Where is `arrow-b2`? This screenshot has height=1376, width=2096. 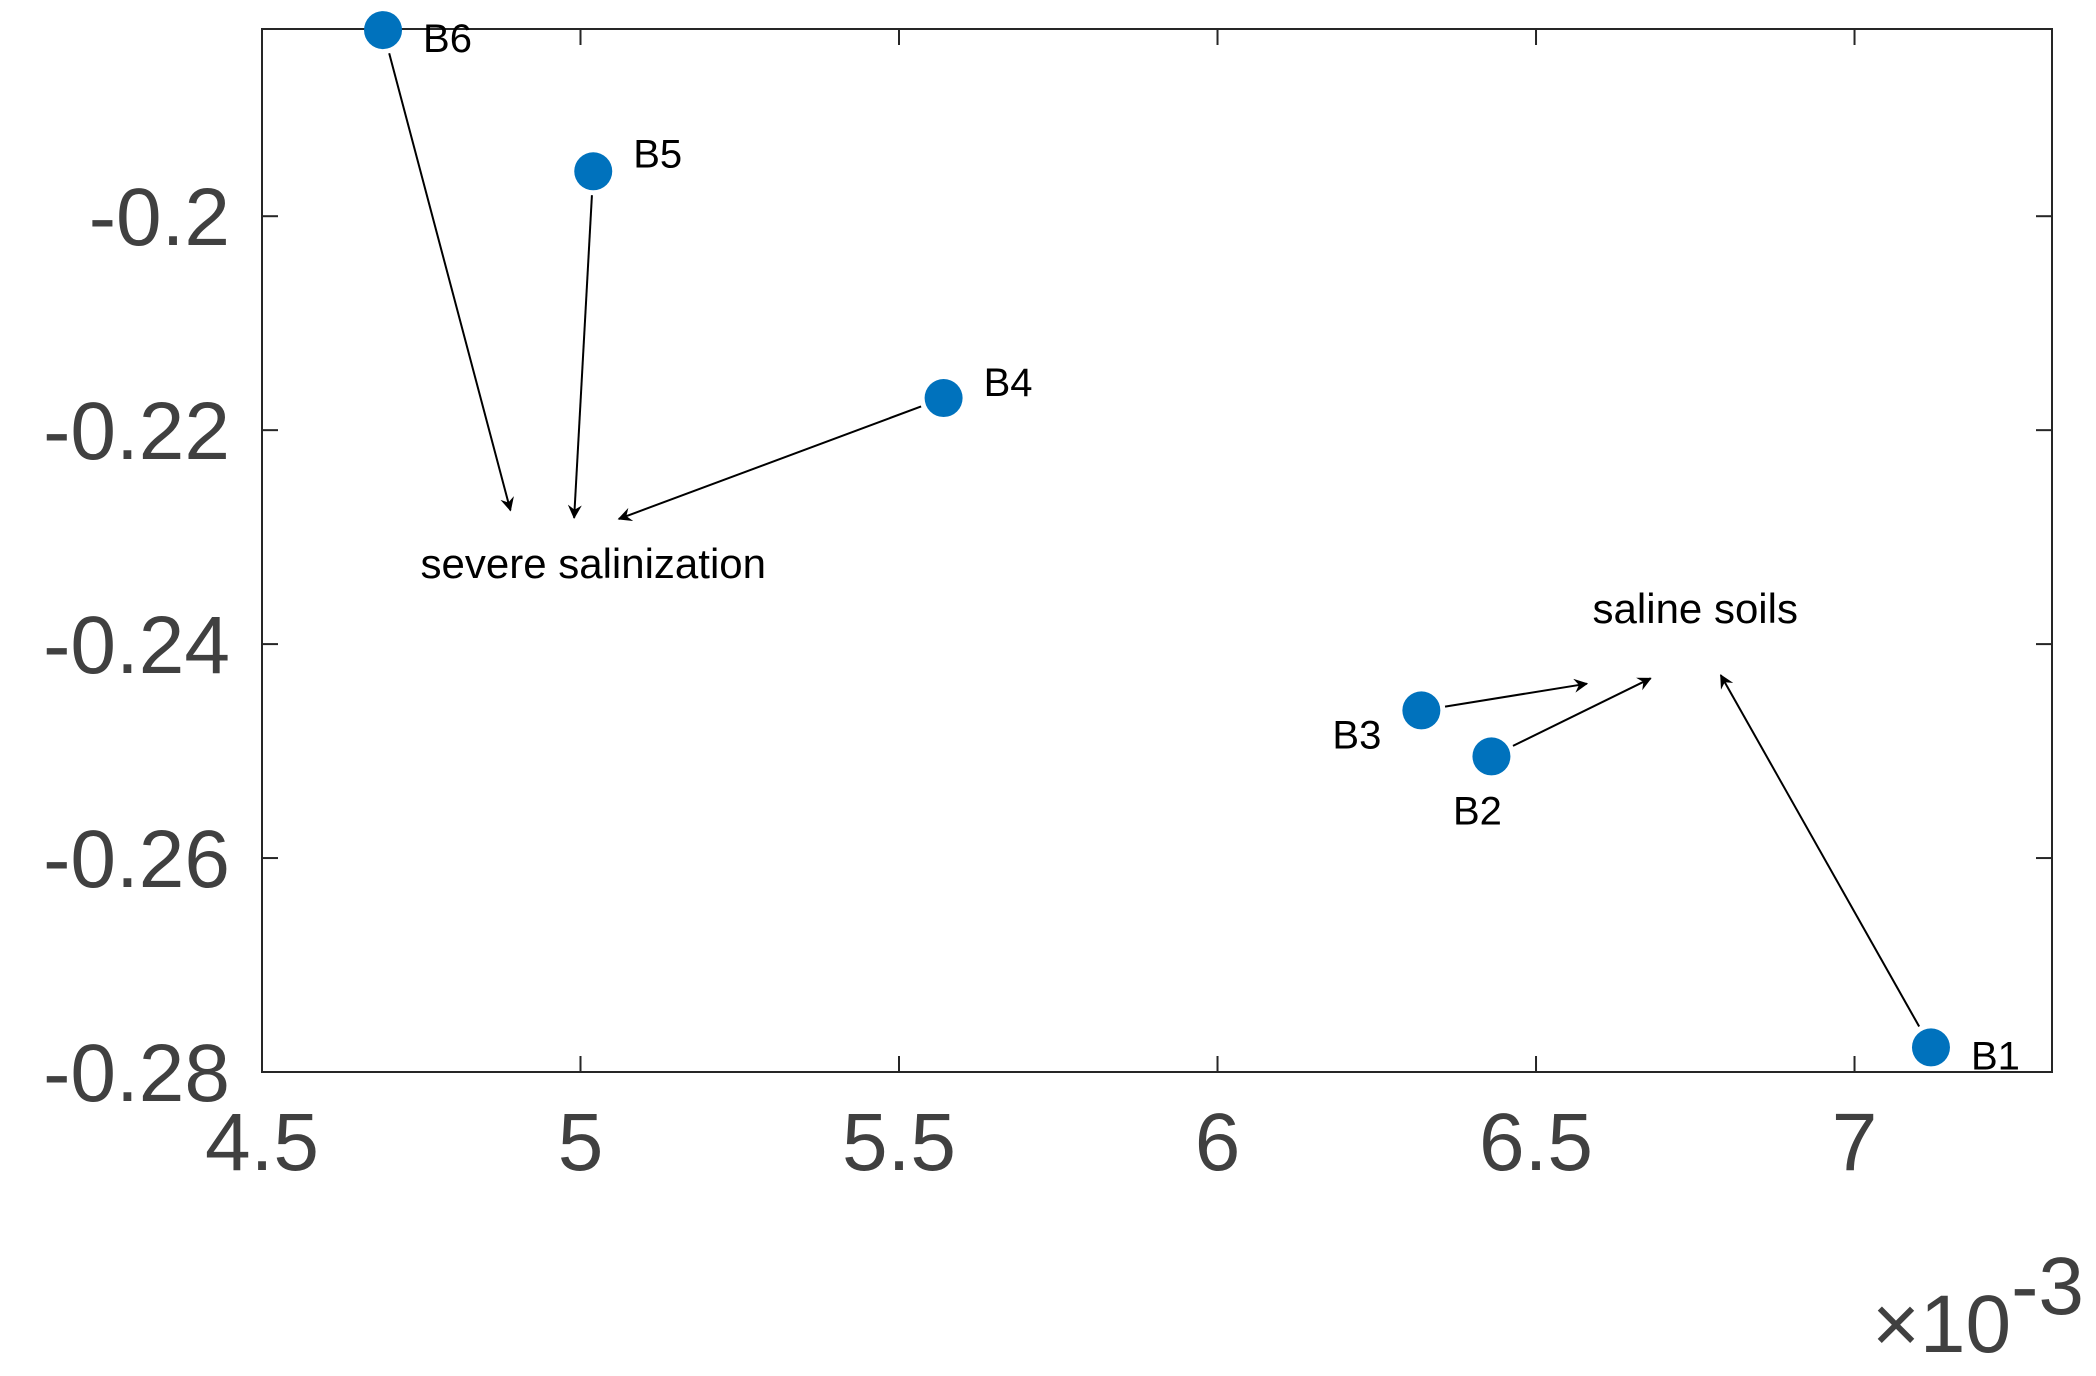
arrow-b2 is located at coordinates (1582, 712).